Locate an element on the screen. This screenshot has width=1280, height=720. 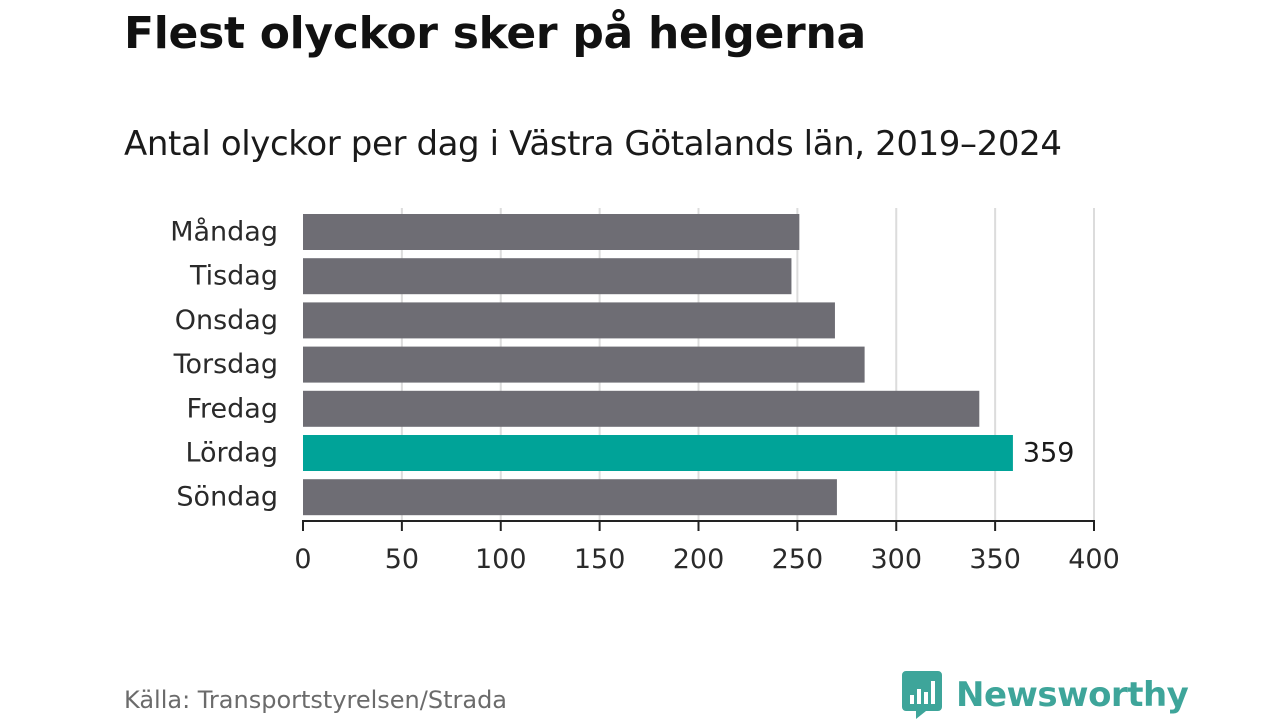
x-tick-label: 50 is located at coordinates (402, 559).